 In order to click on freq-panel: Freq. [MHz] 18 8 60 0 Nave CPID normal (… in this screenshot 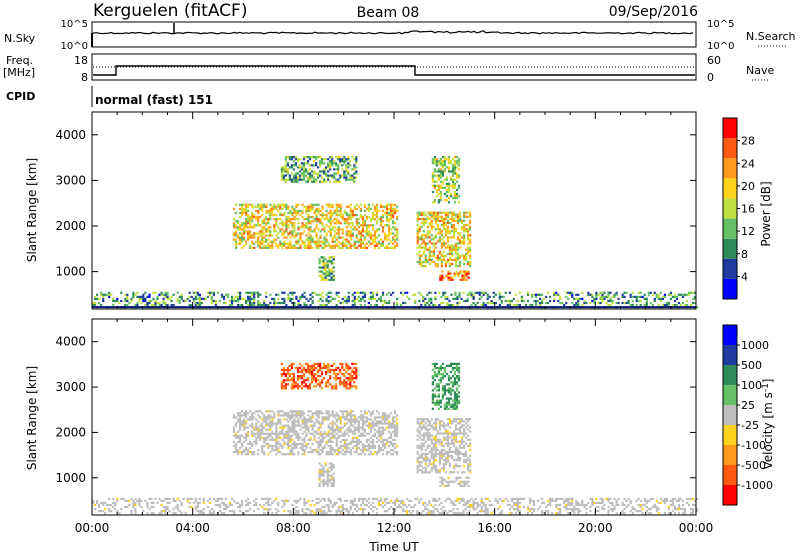, I will do `click(388, 80)`.